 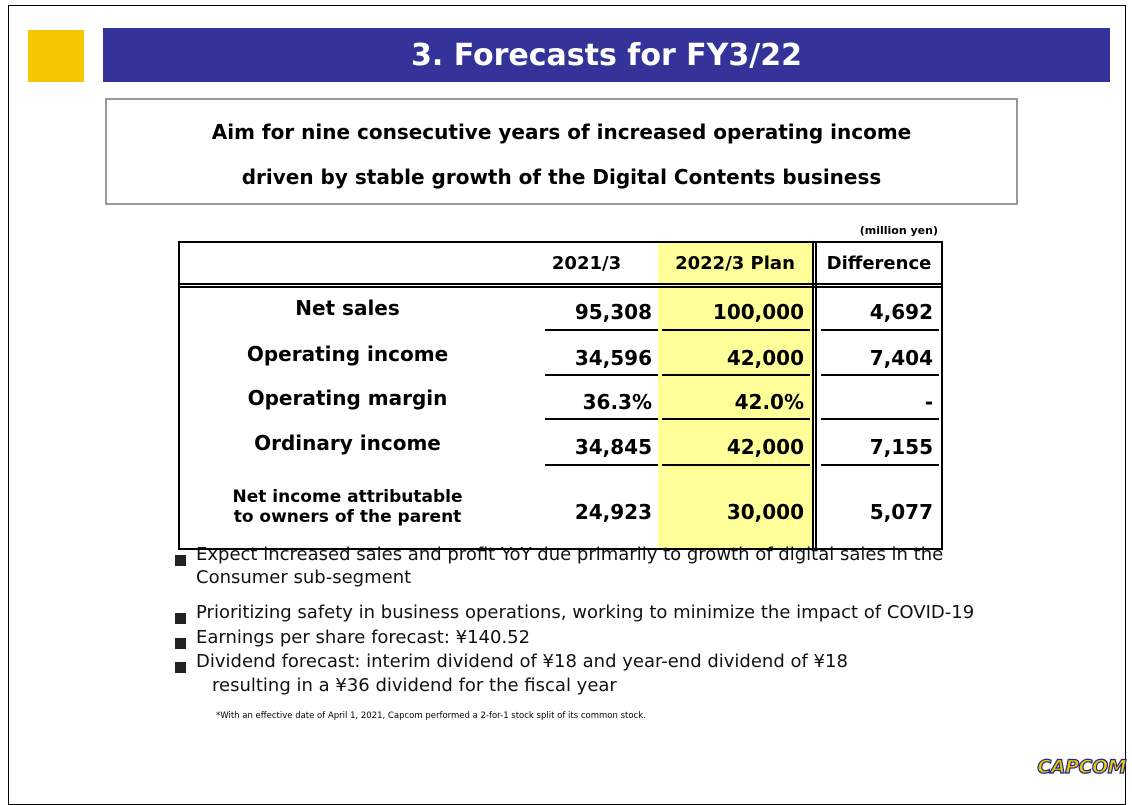 I want to click on title: 3. Forecasts for FY3/22, so click(x=606, y=55).